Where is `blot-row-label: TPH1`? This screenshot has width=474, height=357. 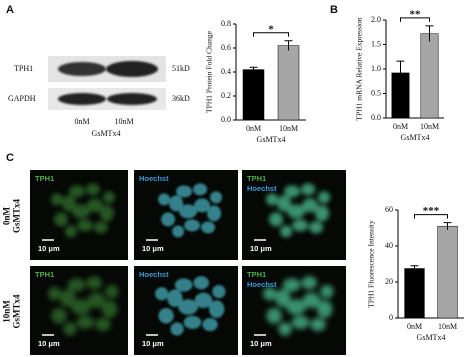 blot-row-label: TPH1 is located at coordinates (23, 68).